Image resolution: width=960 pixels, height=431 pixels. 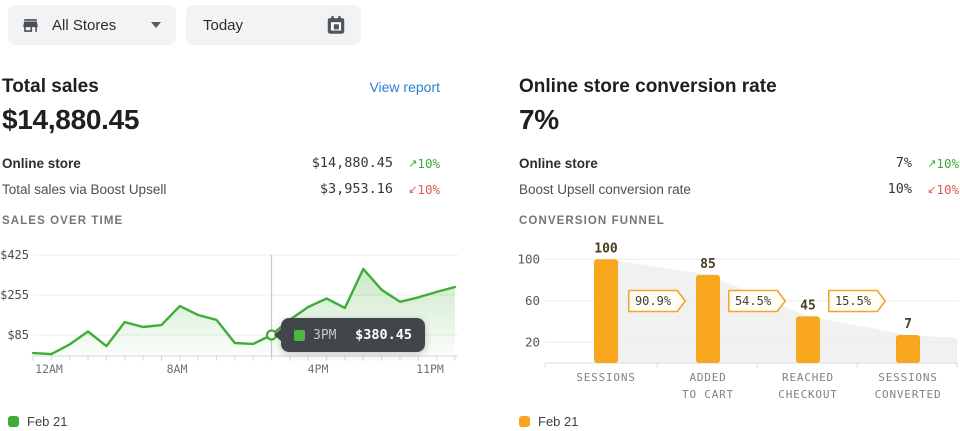 What do you see at coordinates (808, 377) in the screenshot?
I see `svg-text: REACHED` at bounding box center [808, 377].